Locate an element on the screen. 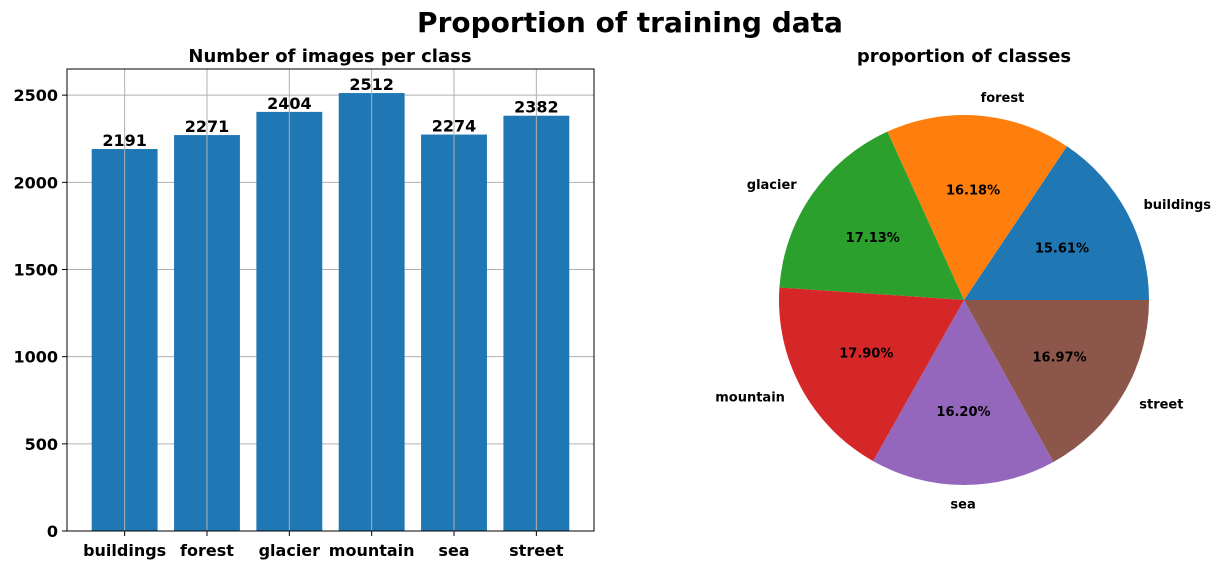 Image resolution: width=1224 pixels, height=569 pixels. x-axis-ticks: buildings forest glacier mountain sea street is located at coordinates (323, 545).